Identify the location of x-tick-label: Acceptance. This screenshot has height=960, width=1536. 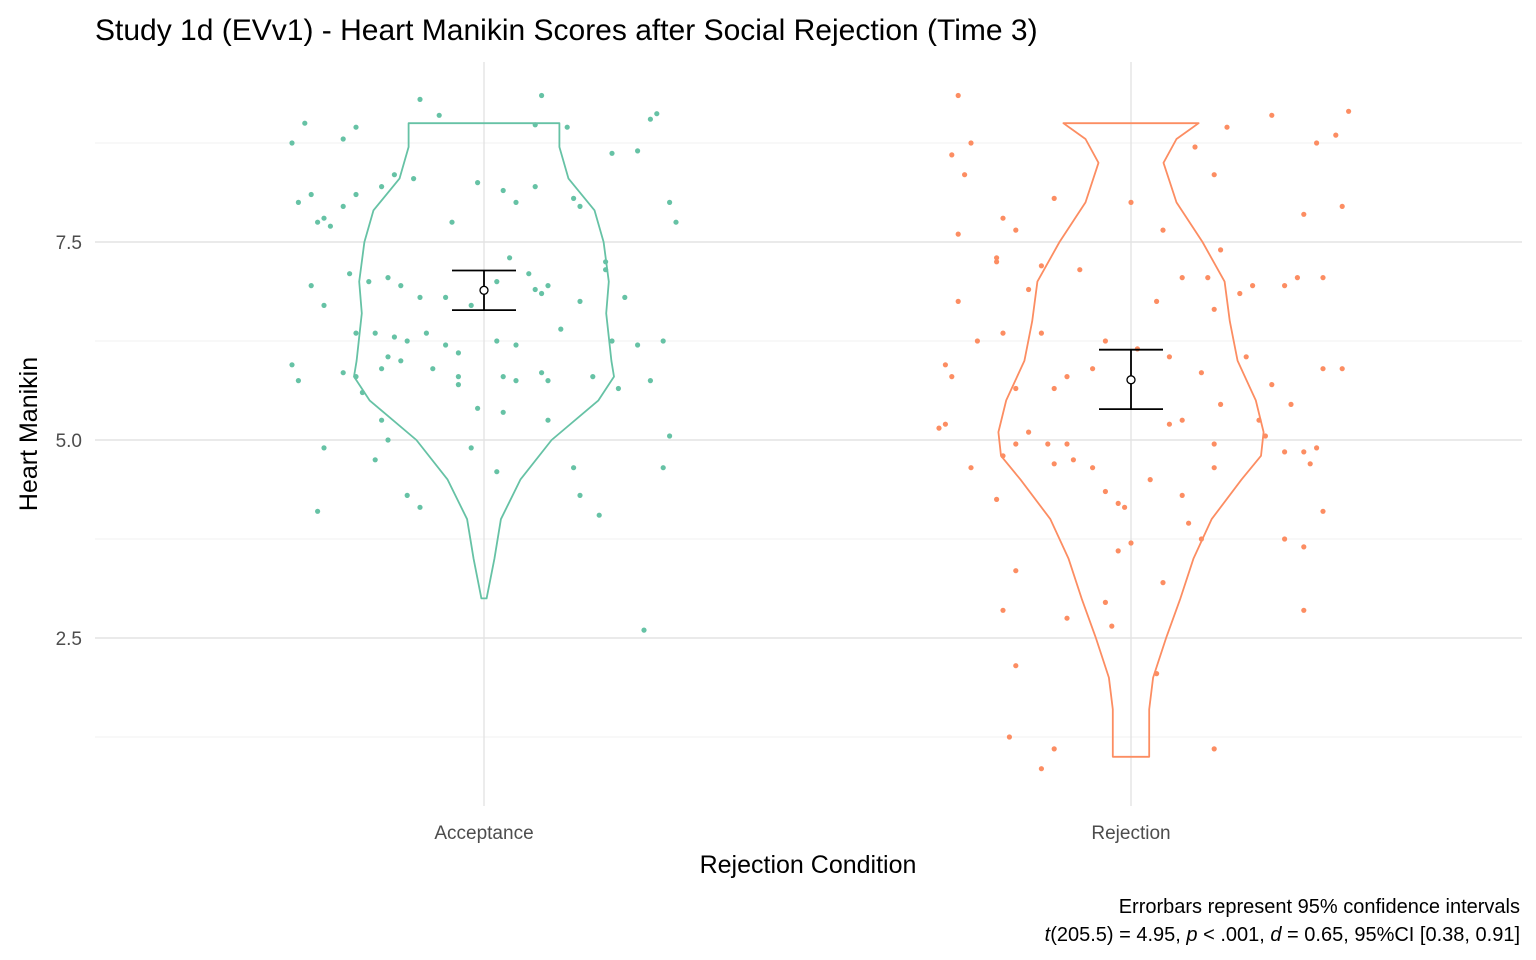
(483, 833).